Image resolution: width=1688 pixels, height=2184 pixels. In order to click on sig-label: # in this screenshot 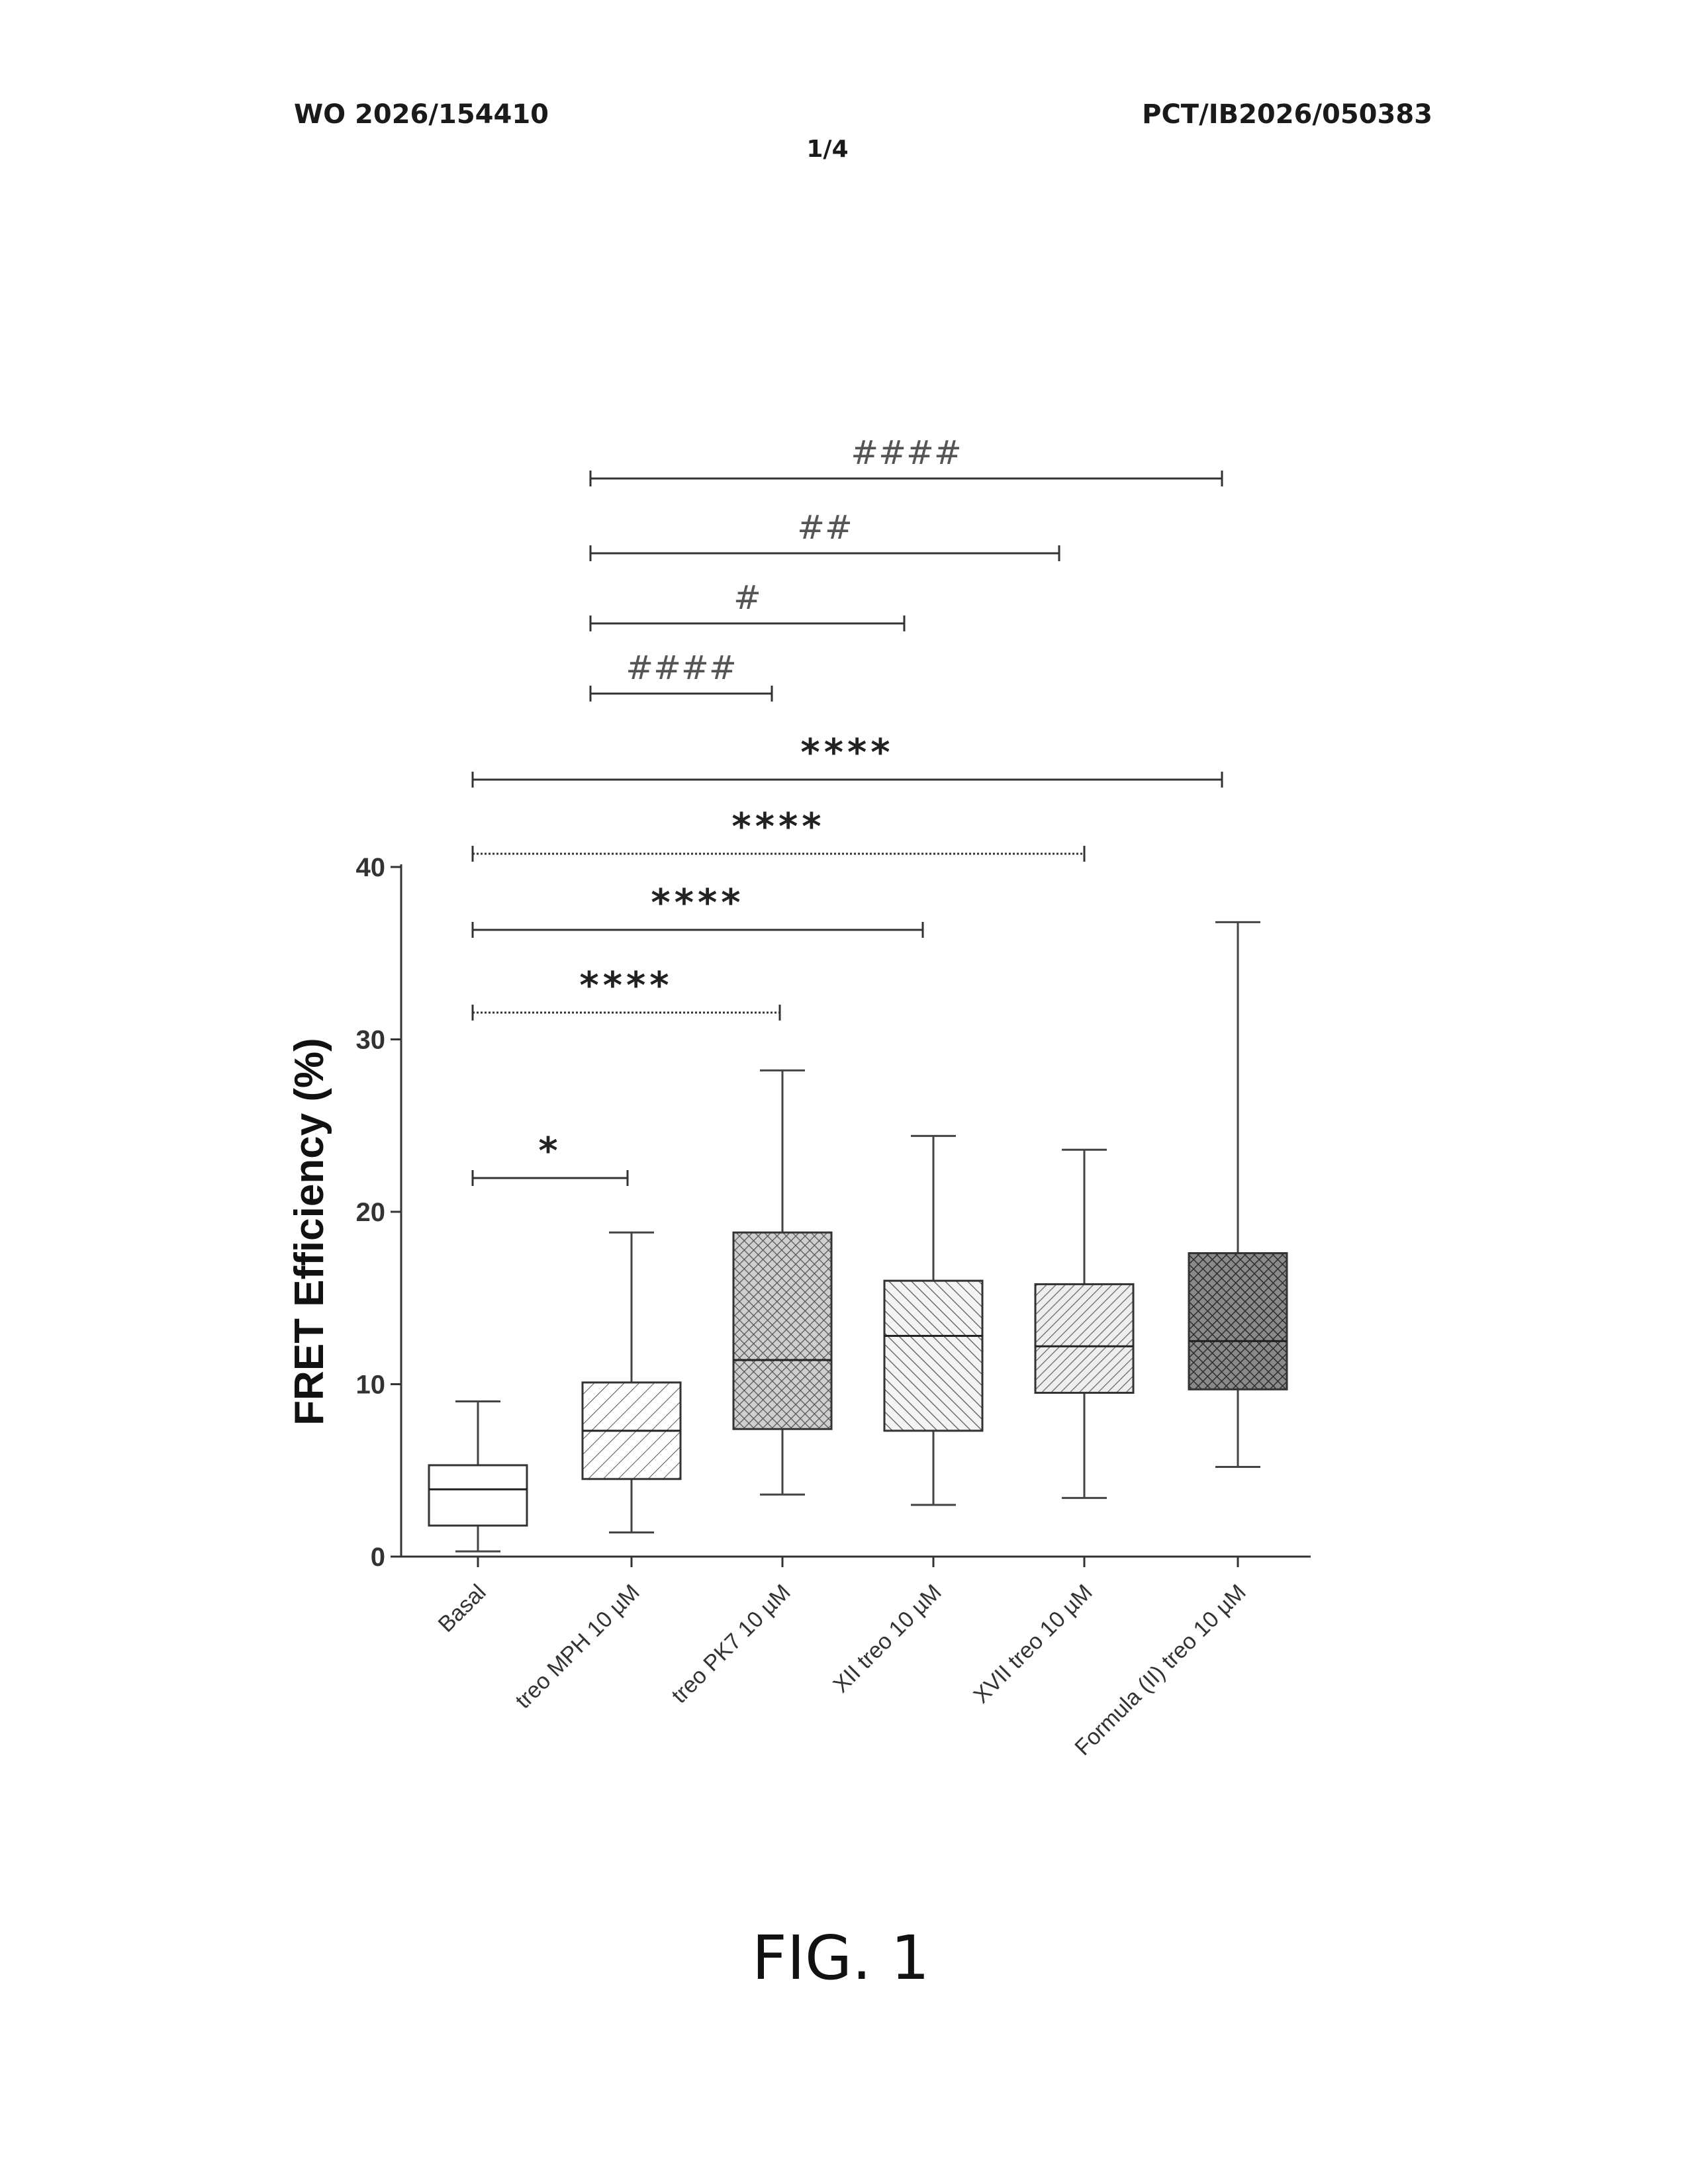, I will do `click(747, 597)`.